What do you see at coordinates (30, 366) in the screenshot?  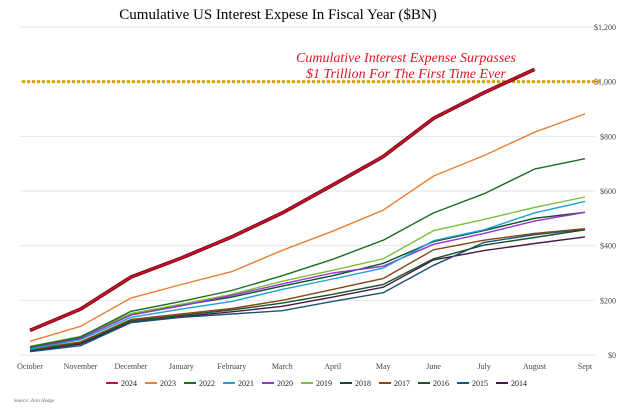 I see `x-tick-label: October` at bounding box center [30, 366].